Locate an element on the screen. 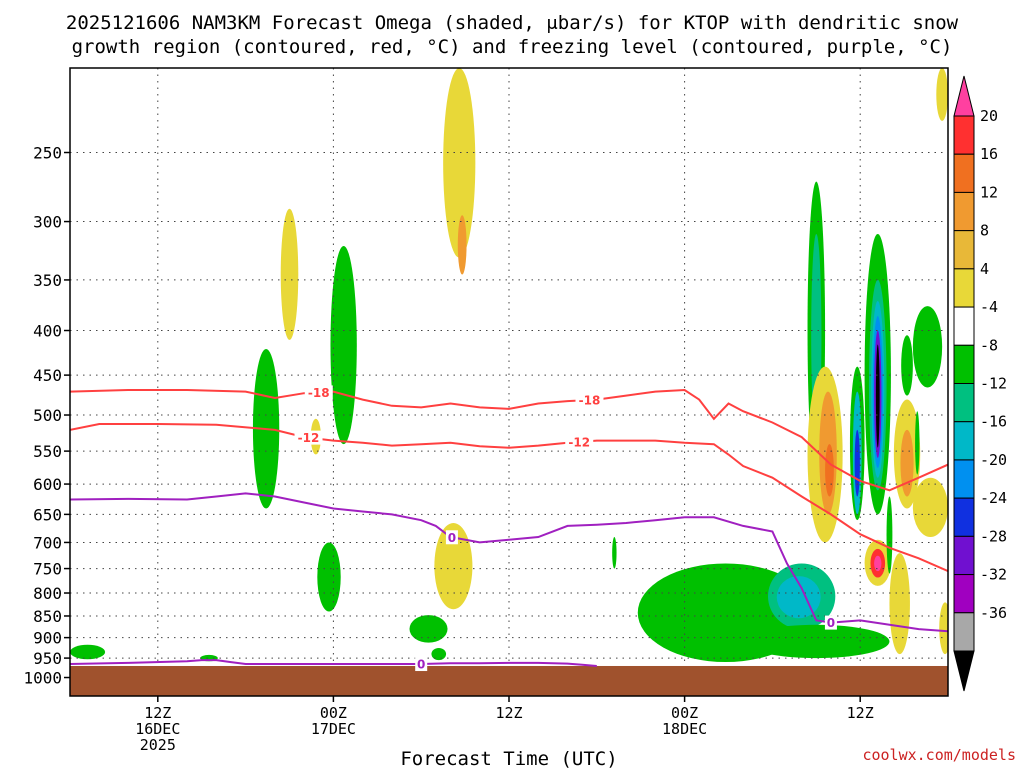  contour-label-bg--18-1 is located at coordinates (589, 399).